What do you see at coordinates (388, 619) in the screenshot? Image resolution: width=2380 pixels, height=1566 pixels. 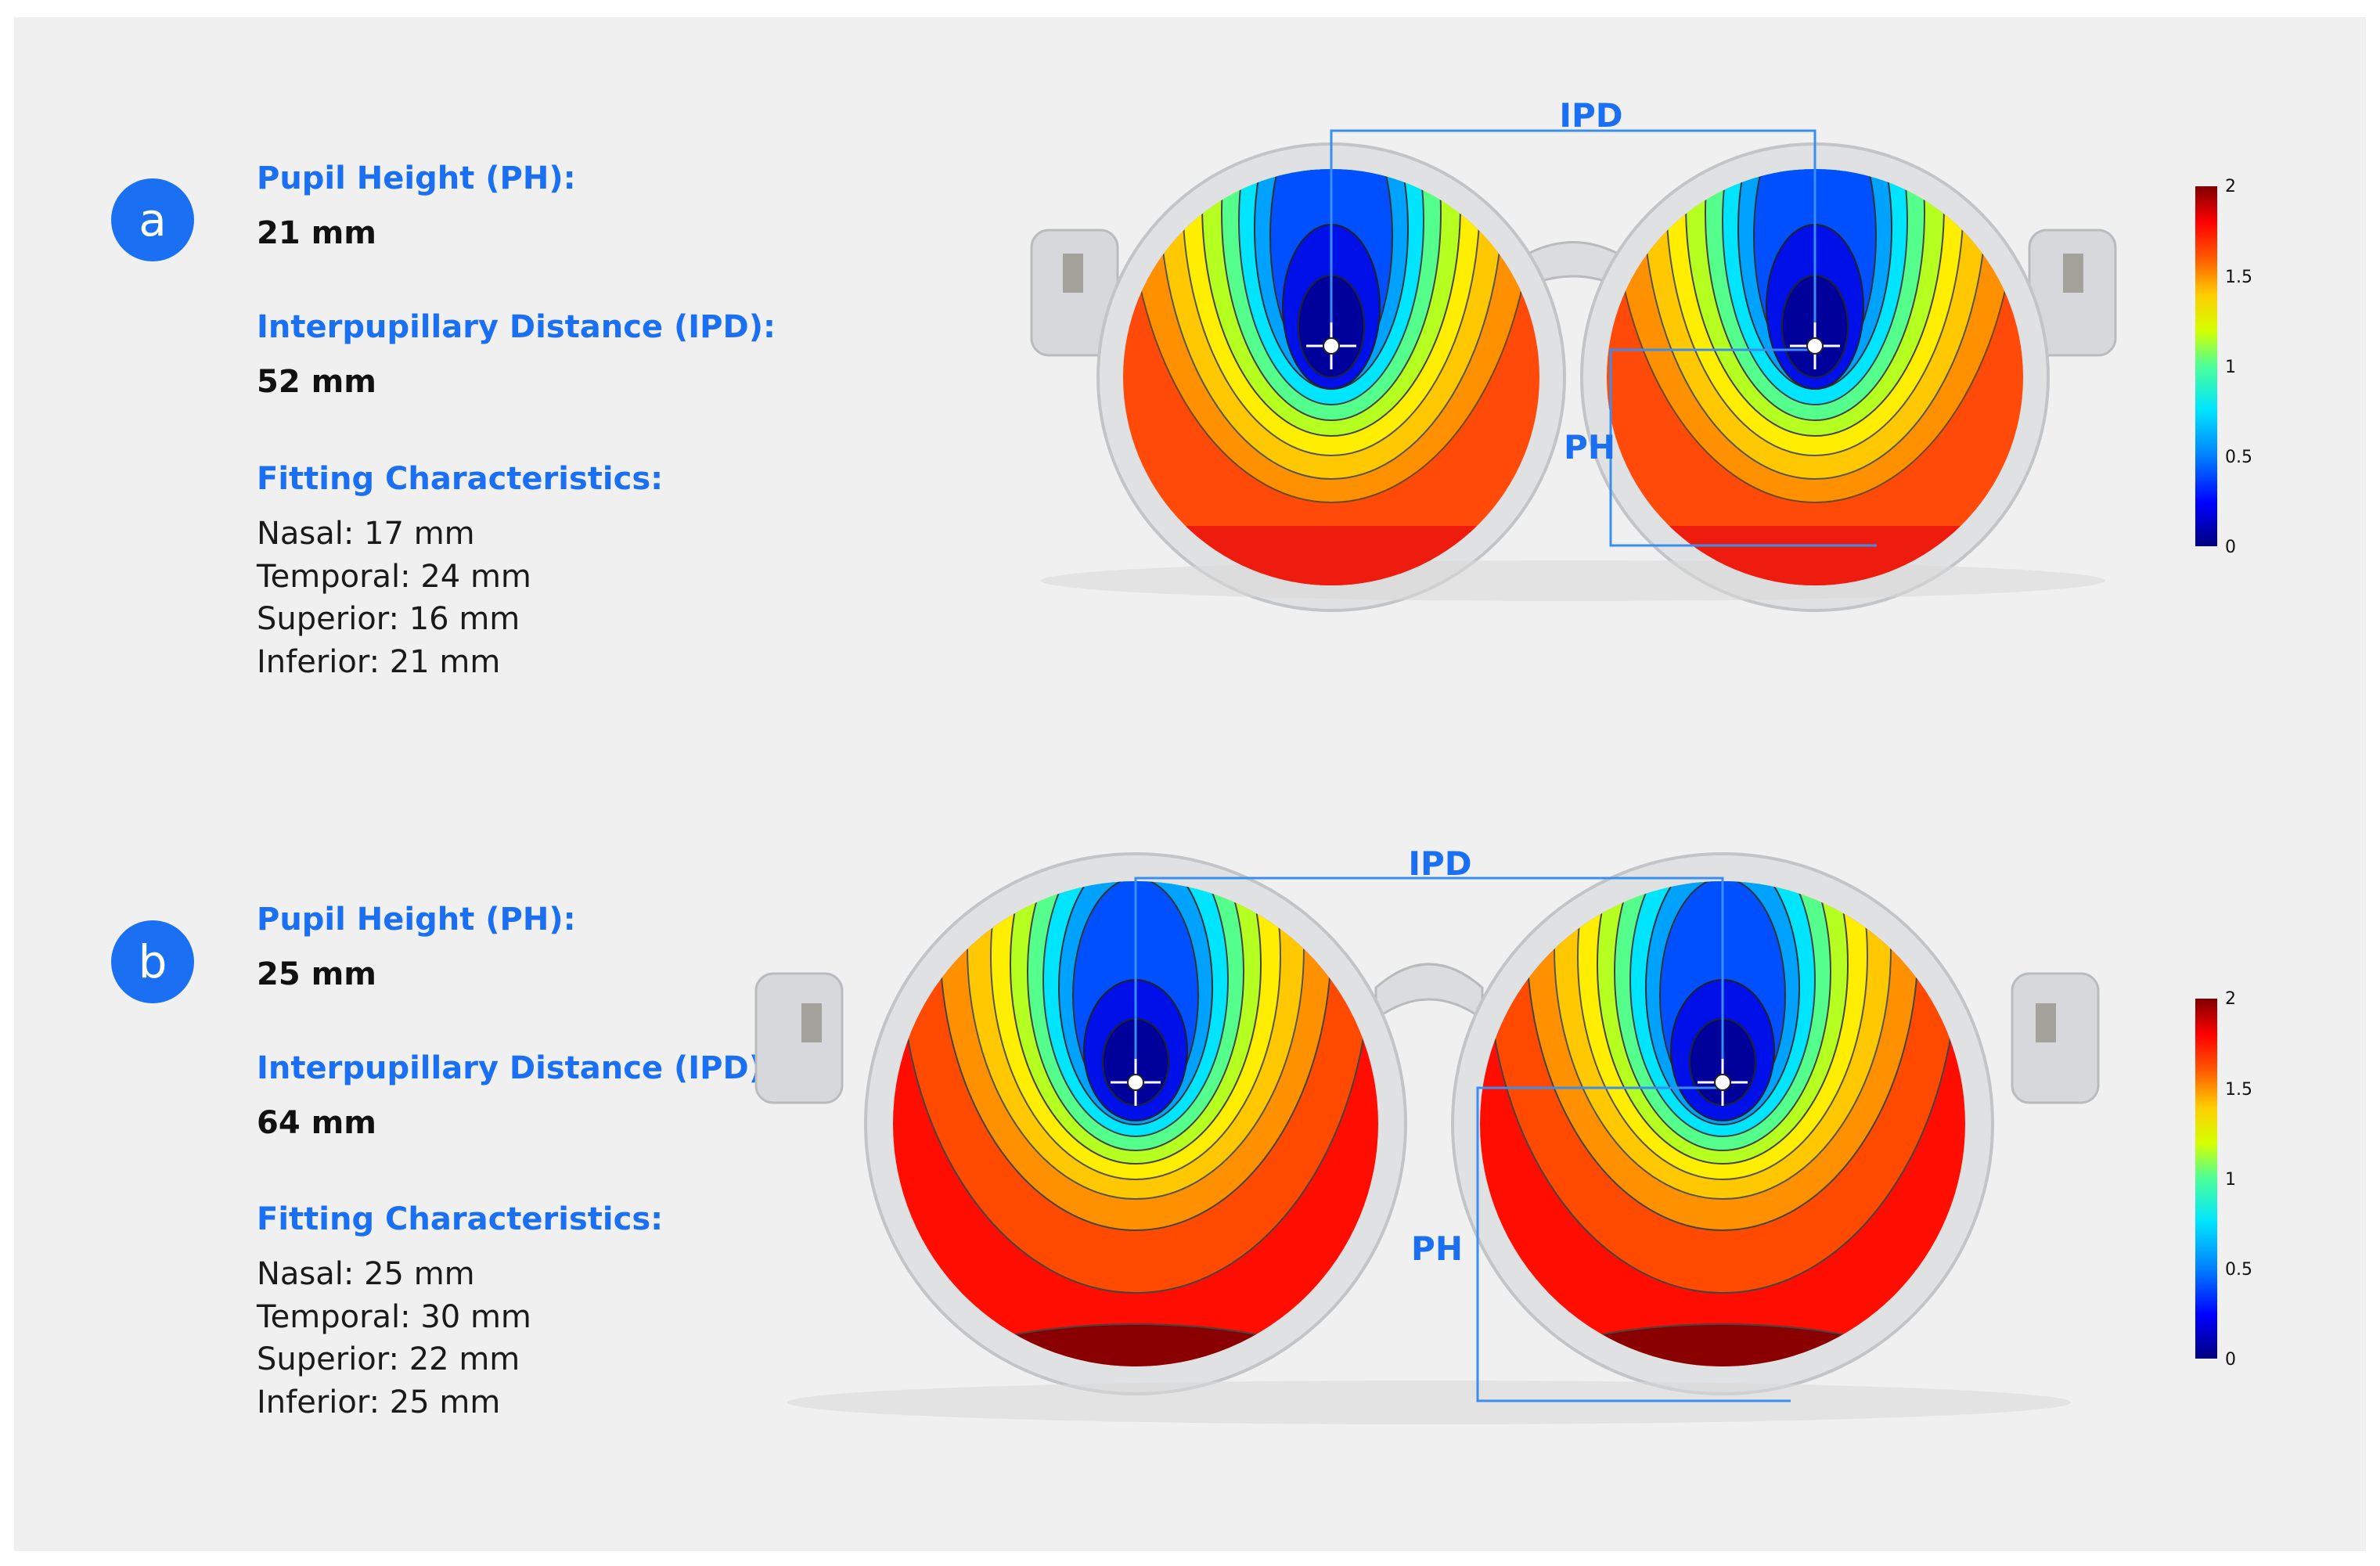 I see `fitting-superior: Superior: 16 mm` at bounding box center [388, 619].